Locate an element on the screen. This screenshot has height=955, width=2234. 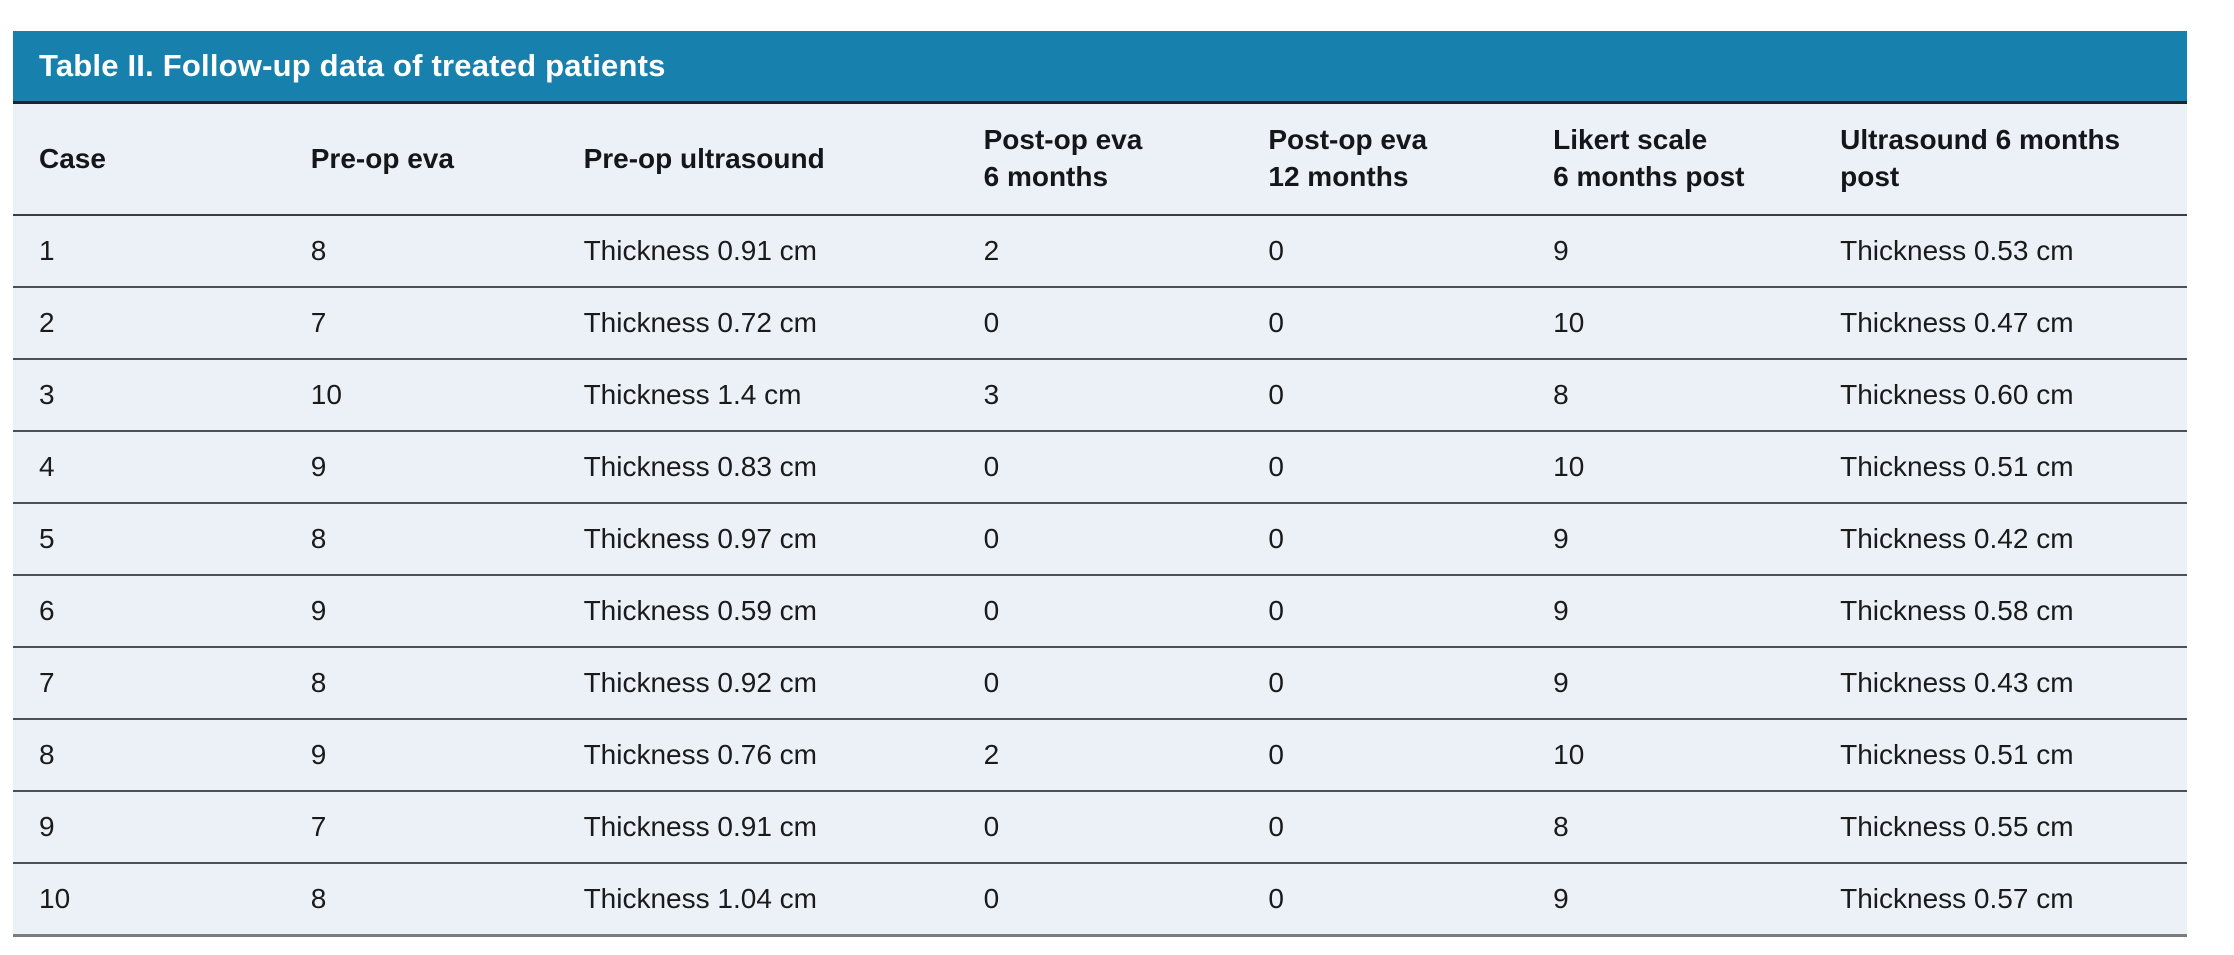
cell-preop-ultrasound: Thickness 1.04 cm is located at coordinates (700, 898).